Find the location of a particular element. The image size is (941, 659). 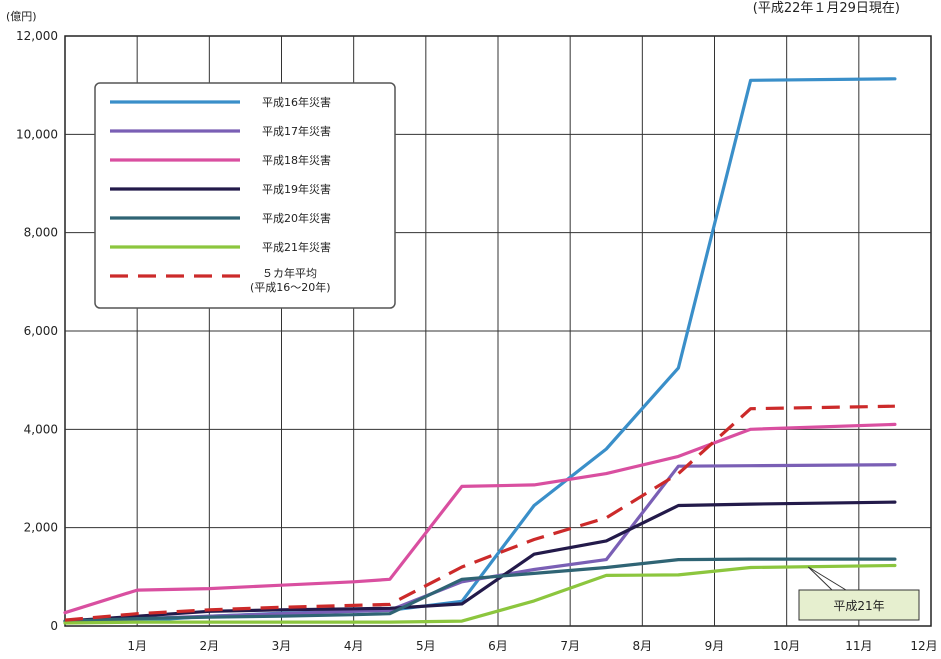

x-tick-label: 7月 is located at coordinates (570, 646).